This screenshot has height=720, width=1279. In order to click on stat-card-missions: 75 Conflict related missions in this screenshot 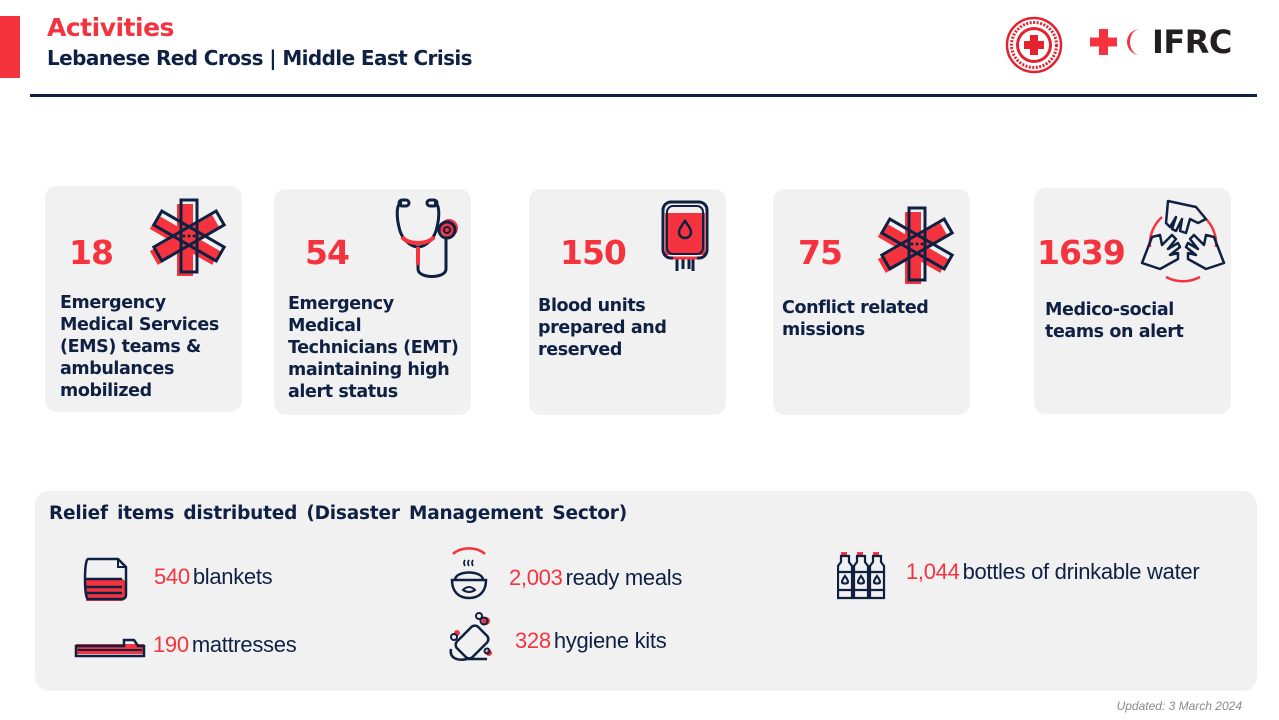, I will do `click(871, 302)`.